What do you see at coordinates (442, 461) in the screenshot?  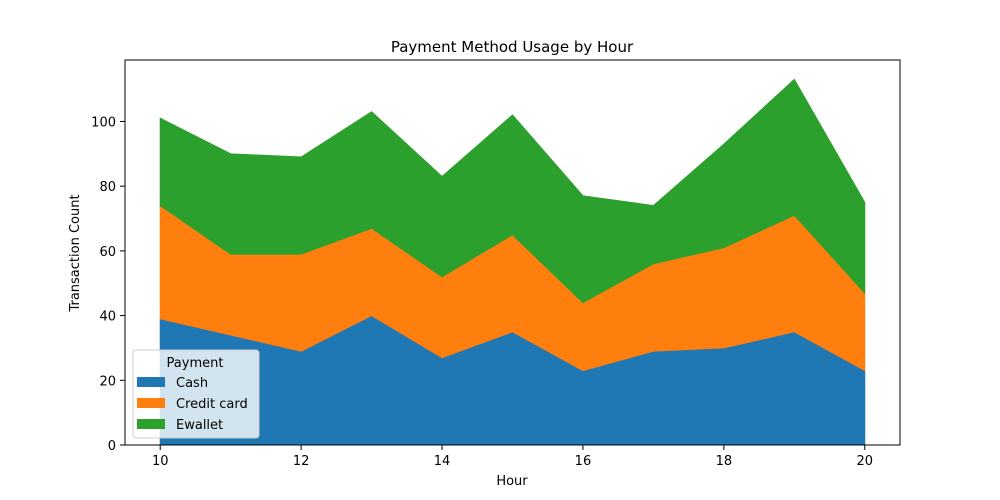 I see `x-tick-label: 14` at bounding box center [442, 461].